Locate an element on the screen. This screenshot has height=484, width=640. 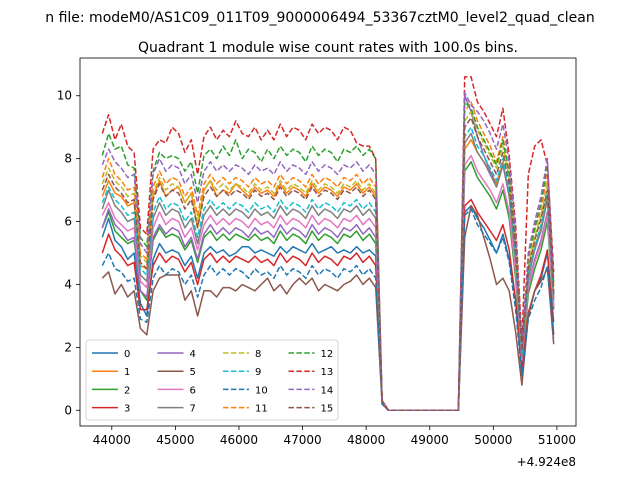
y-tick-label: 2 is located at coordinates (68, 347).